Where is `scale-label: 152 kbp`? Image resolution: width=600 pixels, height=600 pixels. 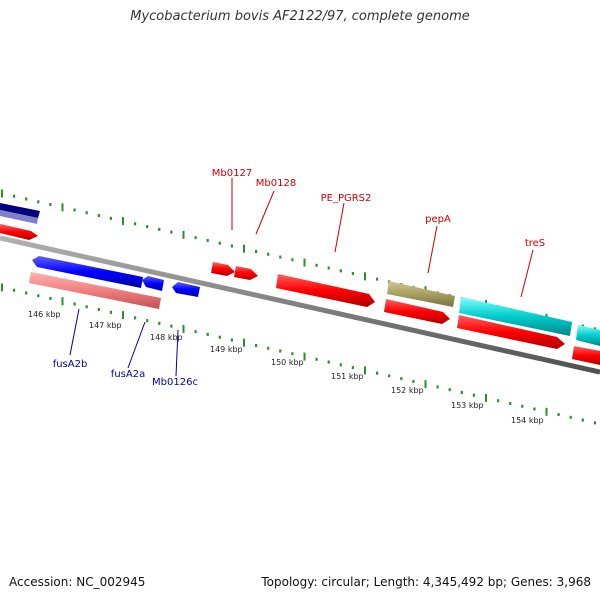
scale-label: 152 kbp is located at coordinates (407, 390).